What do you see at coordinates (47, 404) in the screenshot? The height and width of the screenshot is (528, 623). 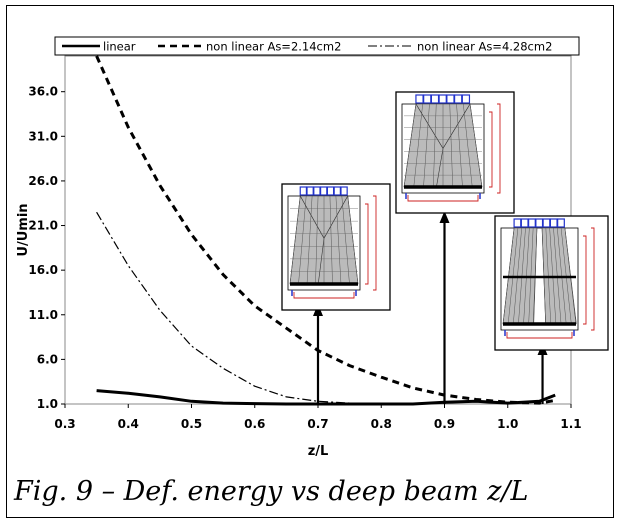 I see `y-tick-label: 1.0` at bounding box center [47, 404].